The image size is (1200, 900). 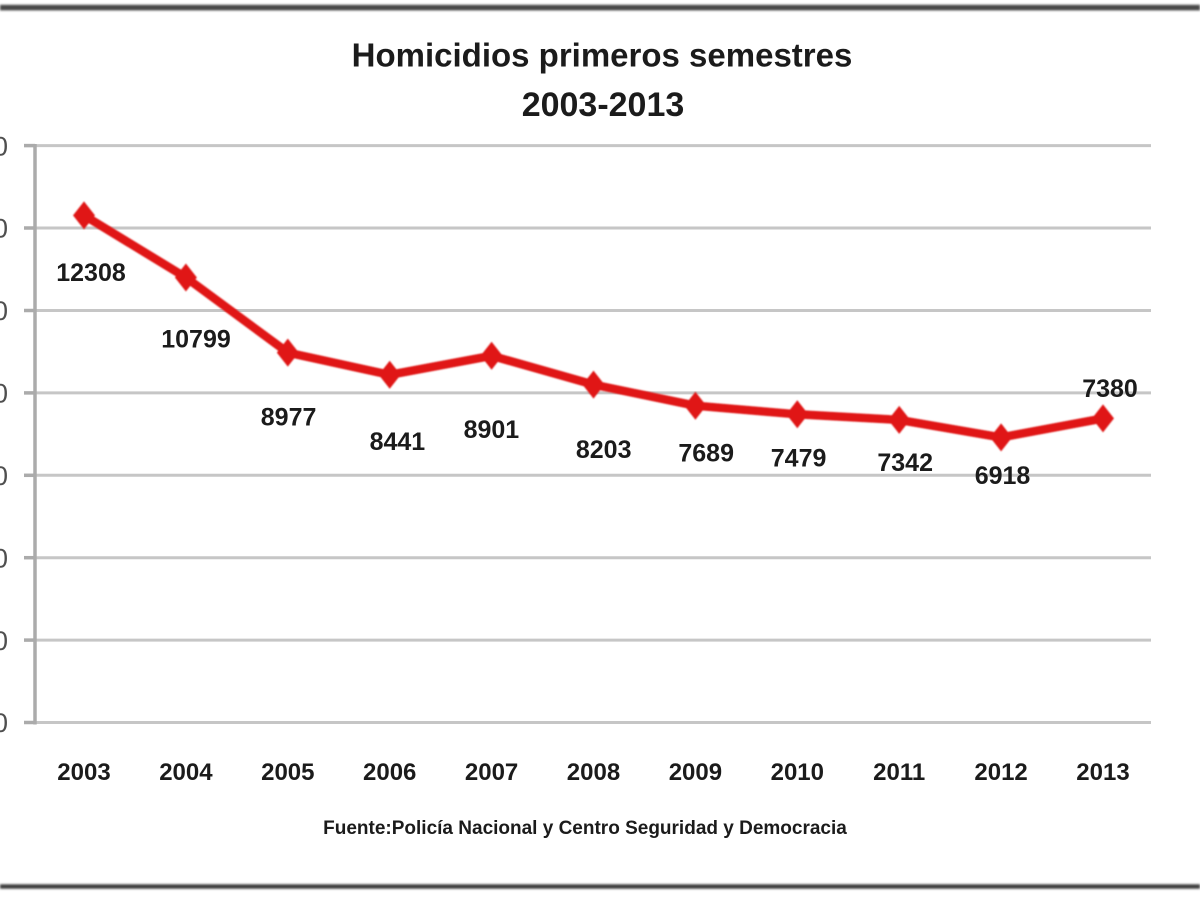 What do you see at coordinates (398, 442) in the screenshot?
I see `svg-text: 8441` at bounding box center [398, 442].